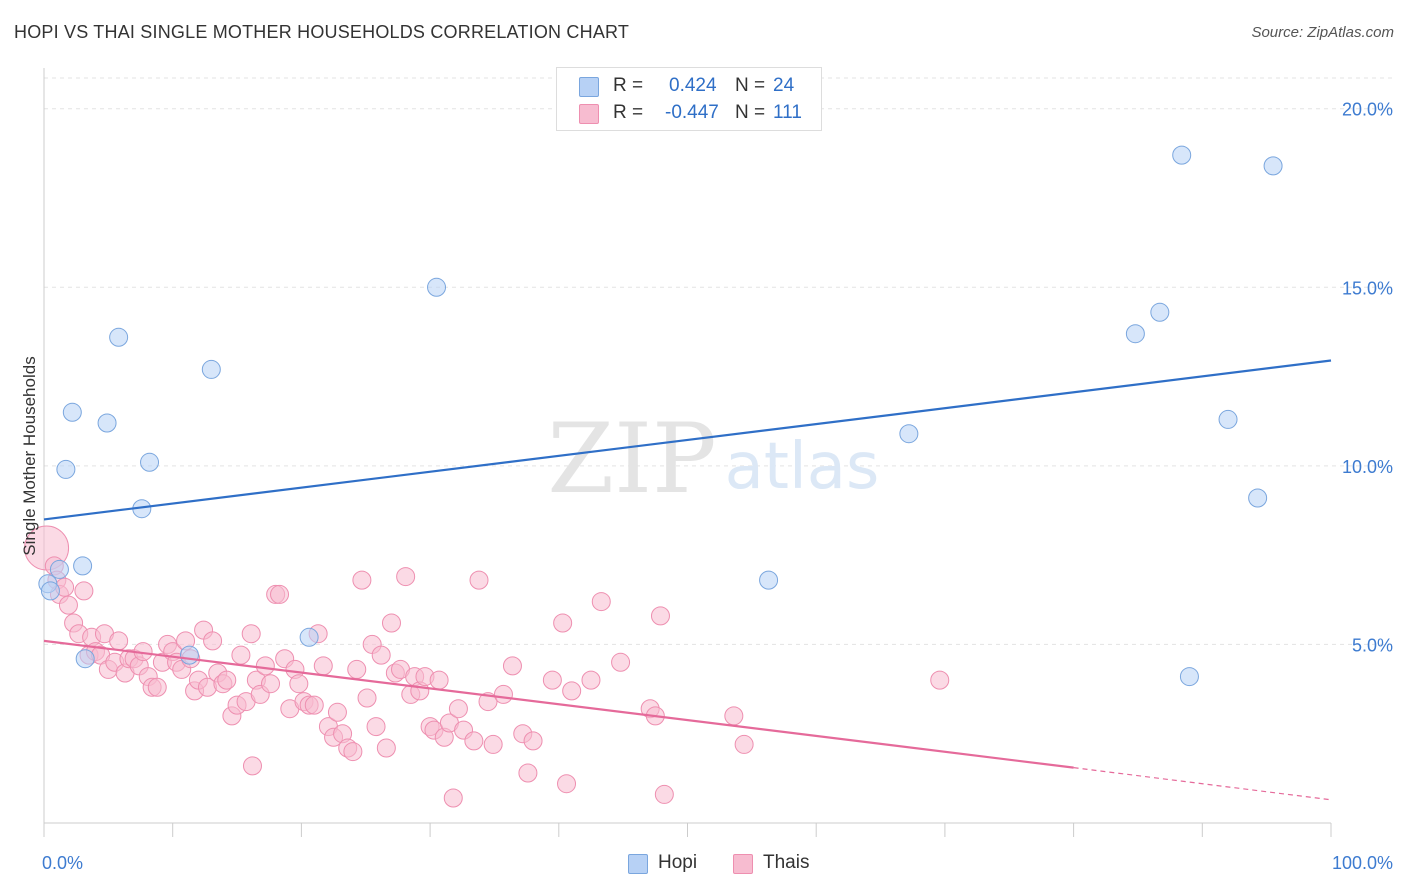  I want to click on stats-legend: R = 0.424 N = 24 R = -0.447 N = 111, so click(689, 99).